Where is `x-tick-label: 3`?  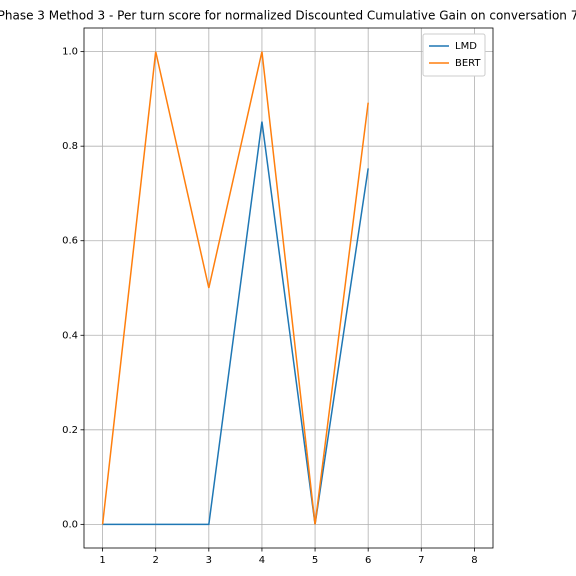
x-tick-label: 3 is located at coordinates (209, 560).